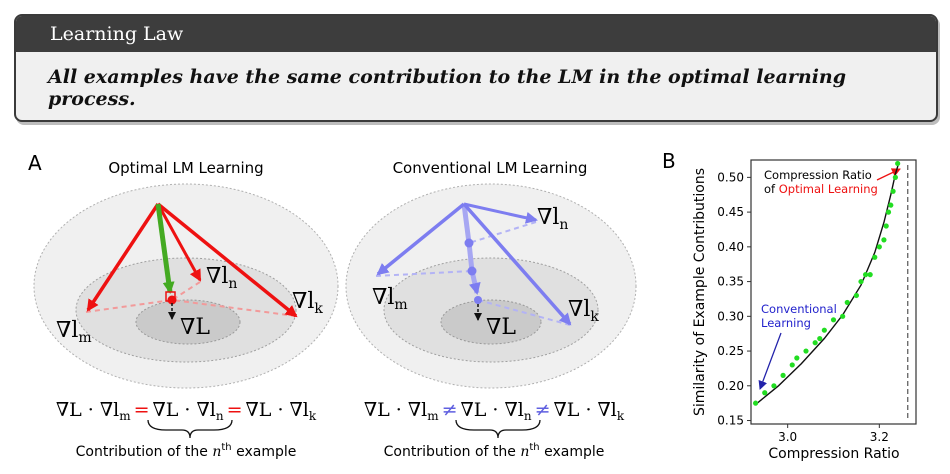 The width and height of the screenshot is (950, 474). Describe the element at coordinates (494, 451) in the screenshot. I see `conventional-caption: Contribution of the nth example` at that location.